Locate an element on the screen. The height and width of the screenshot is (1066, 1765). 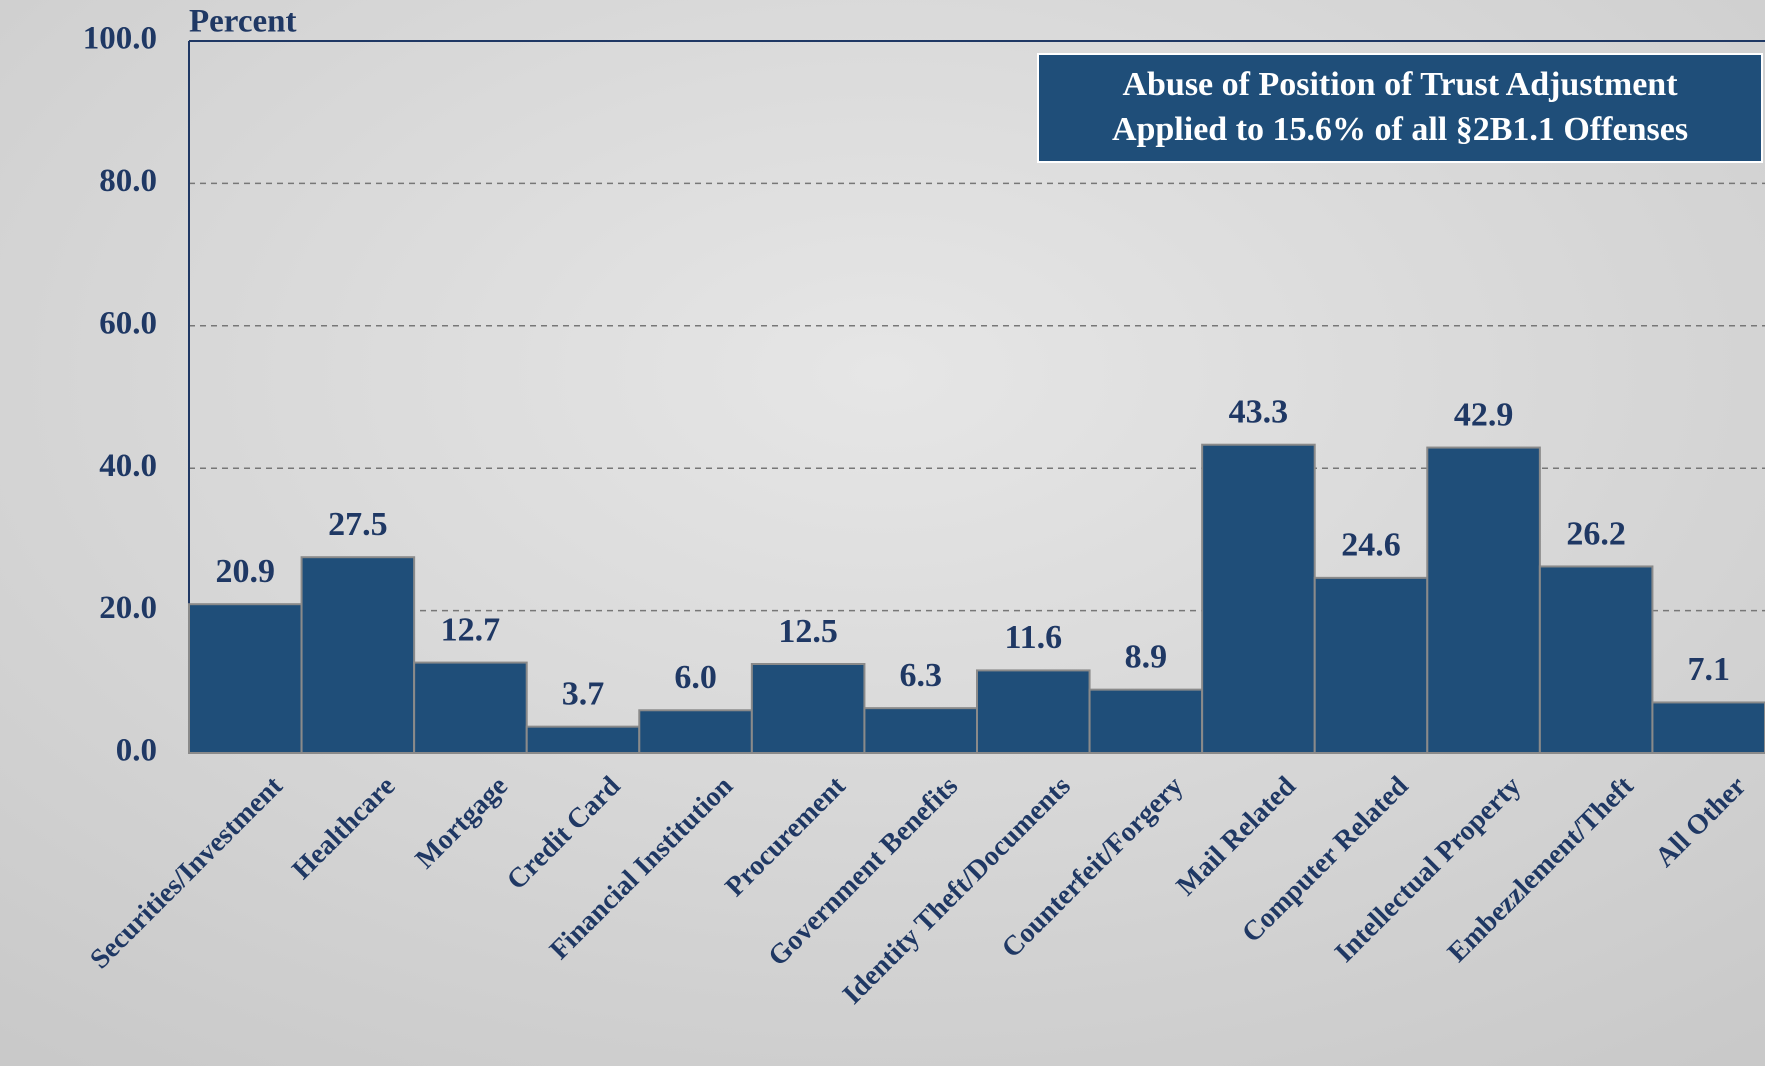
data-label: 6.3 is located at coordinates (920, 675).